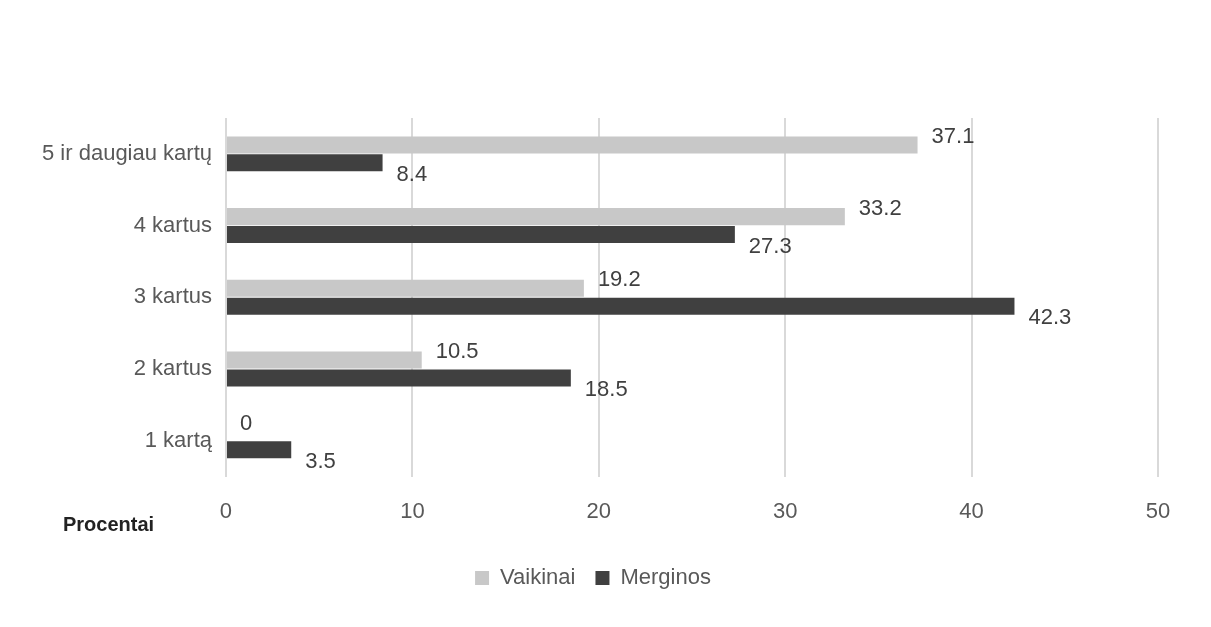 This screenshot has width=1211, height=627. I want to click on x-tick-label: 0, so click(226, 510).